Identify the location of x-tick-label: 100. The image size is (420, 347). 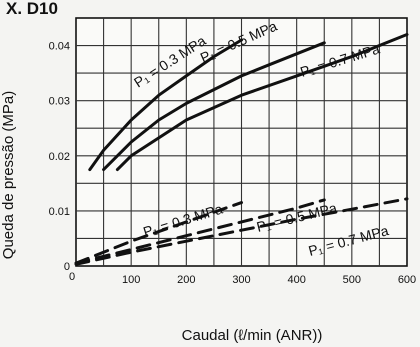
(131, 280).